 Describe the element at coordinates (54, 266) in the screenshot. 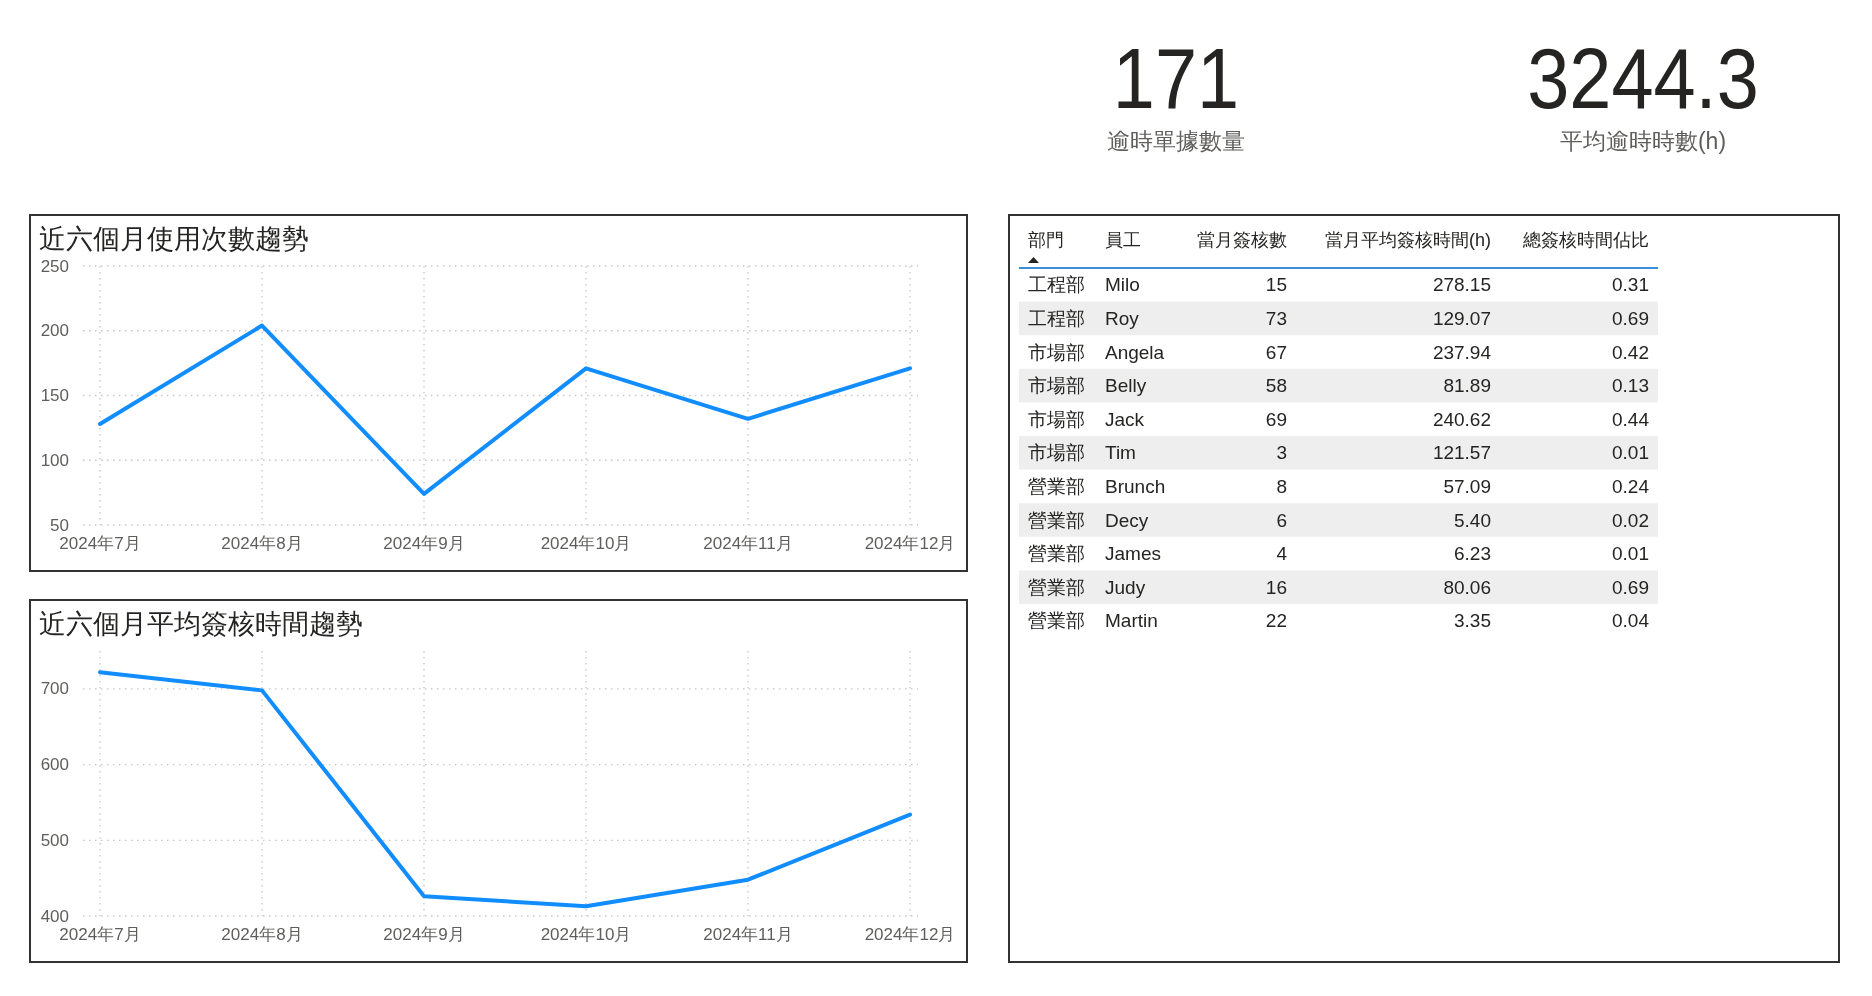

I see `y-tick-label: 250` at that location.